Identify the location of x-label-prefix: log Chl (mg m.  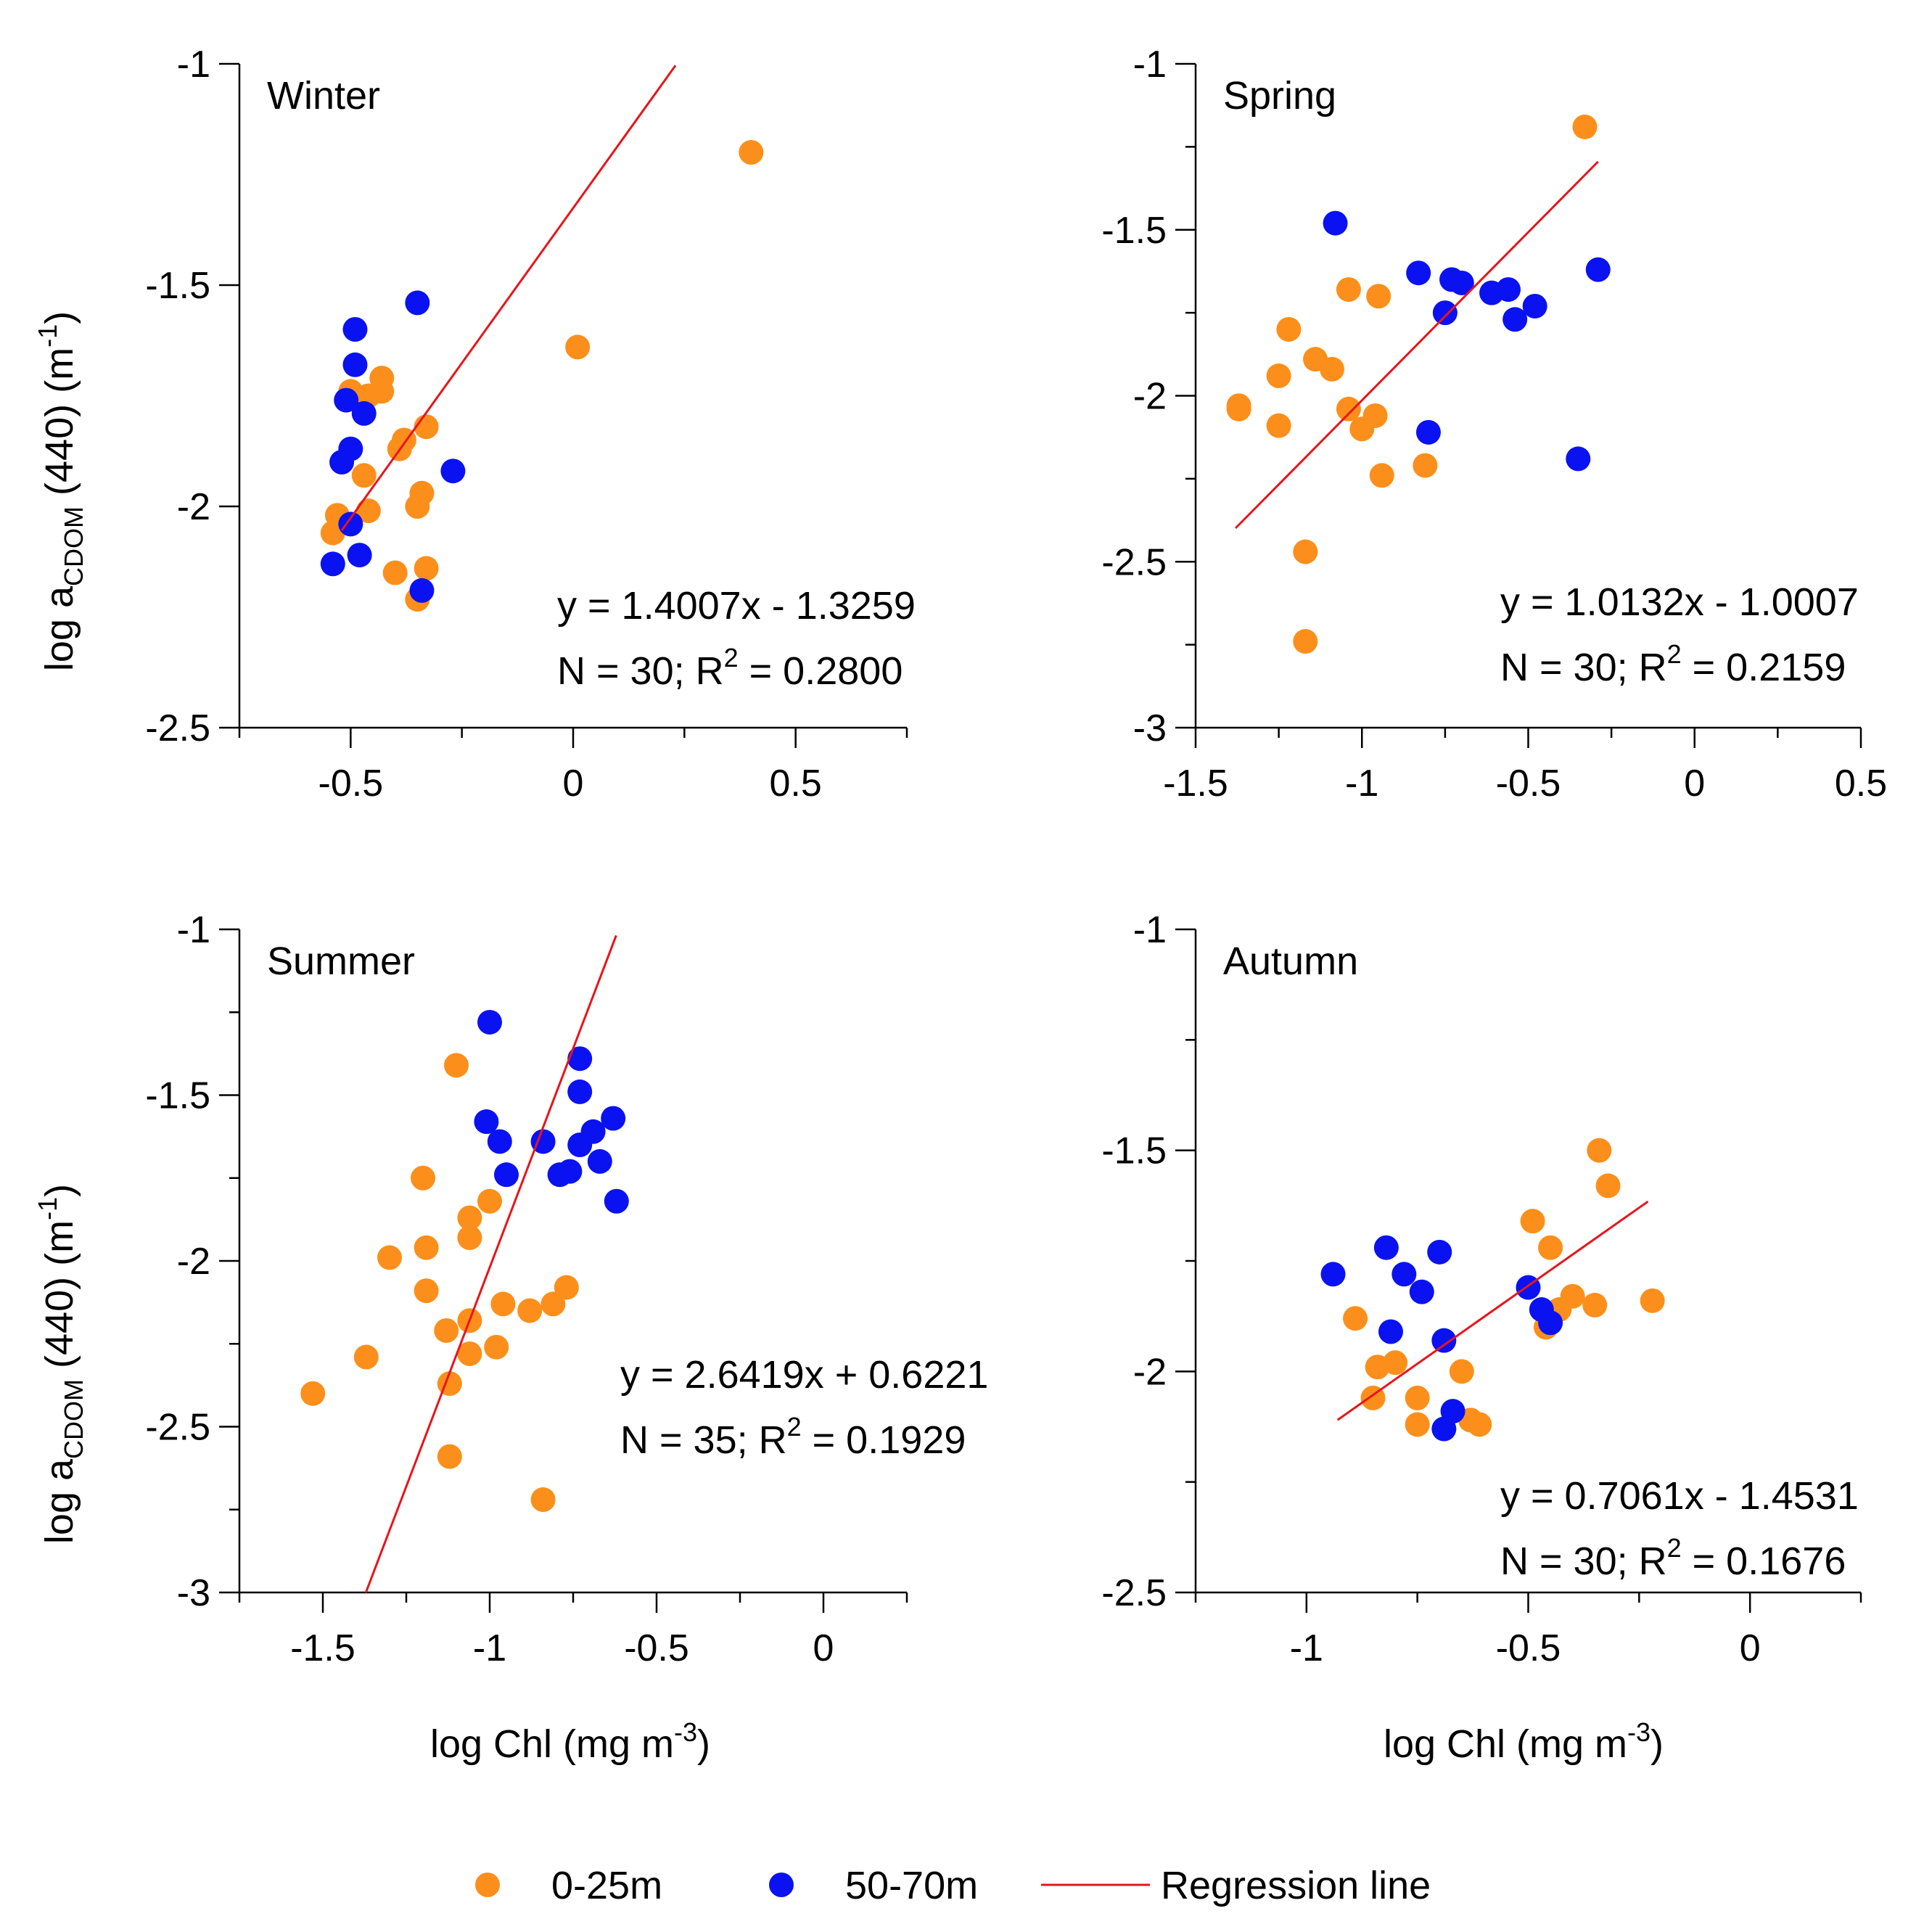
(1505, 1744).